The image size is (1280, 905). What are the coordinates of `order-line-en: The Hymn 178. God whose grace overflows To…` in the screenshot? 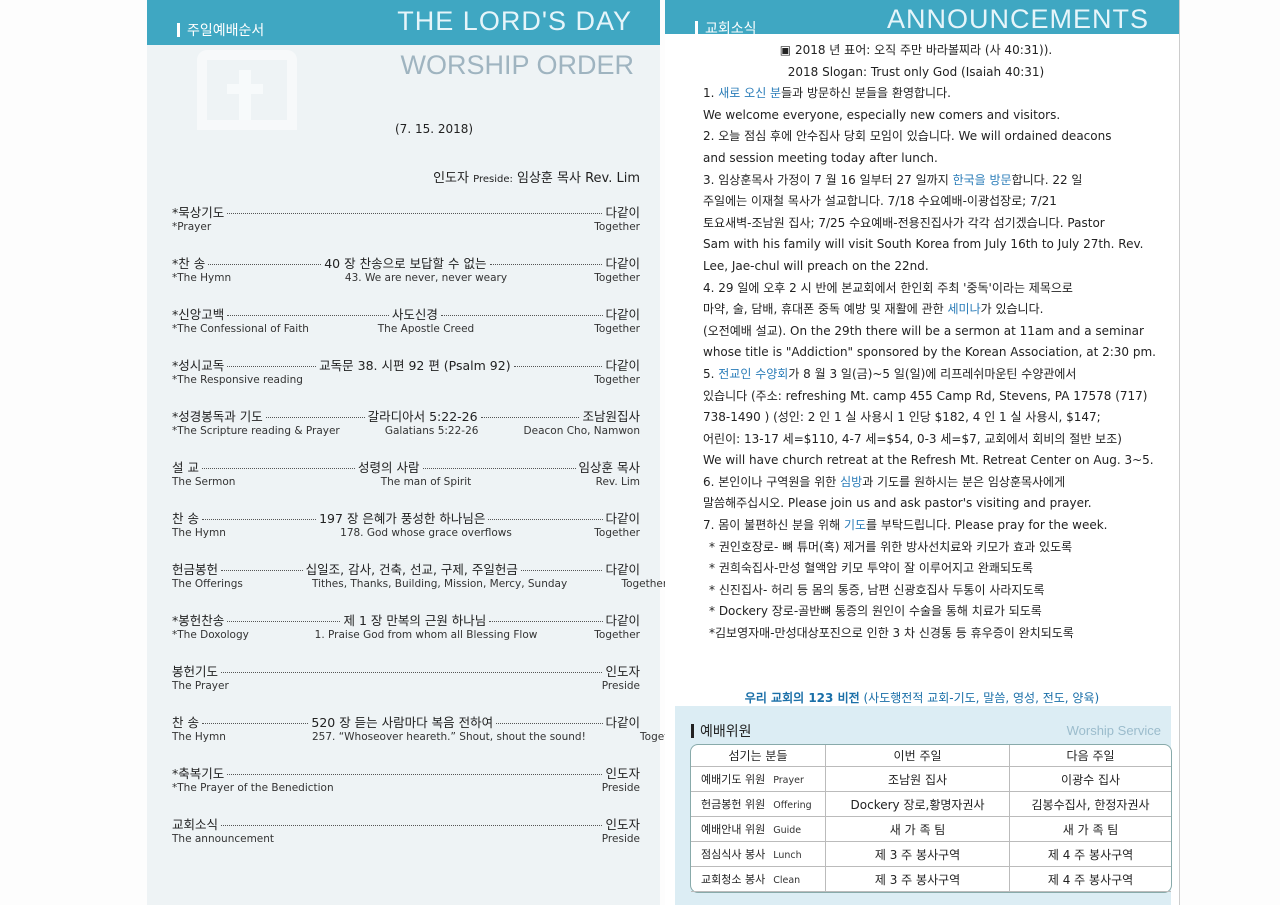 It's located at (406, 535).